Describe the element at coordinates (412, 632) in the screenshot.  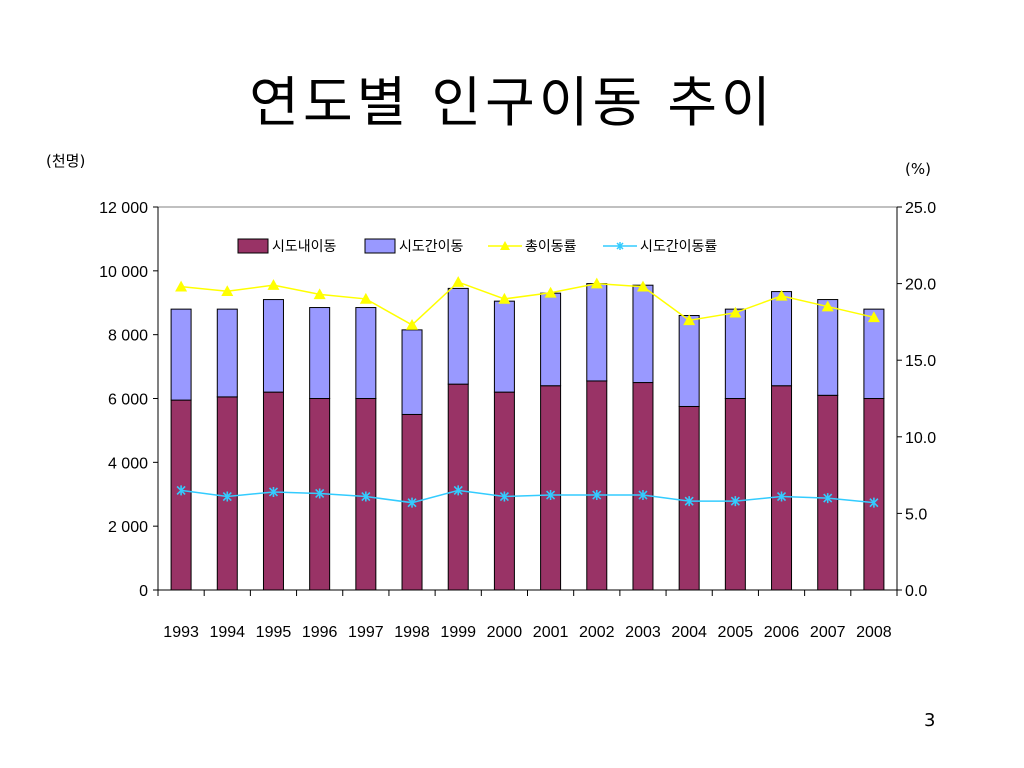
I see `x-tick-label: 1998` at that location.